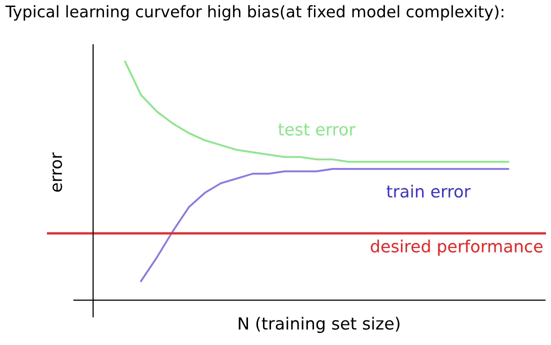  Describe the element at coordinates (456, 248) in the screenshot. I see `ref-line-label: desired performance` at that location.